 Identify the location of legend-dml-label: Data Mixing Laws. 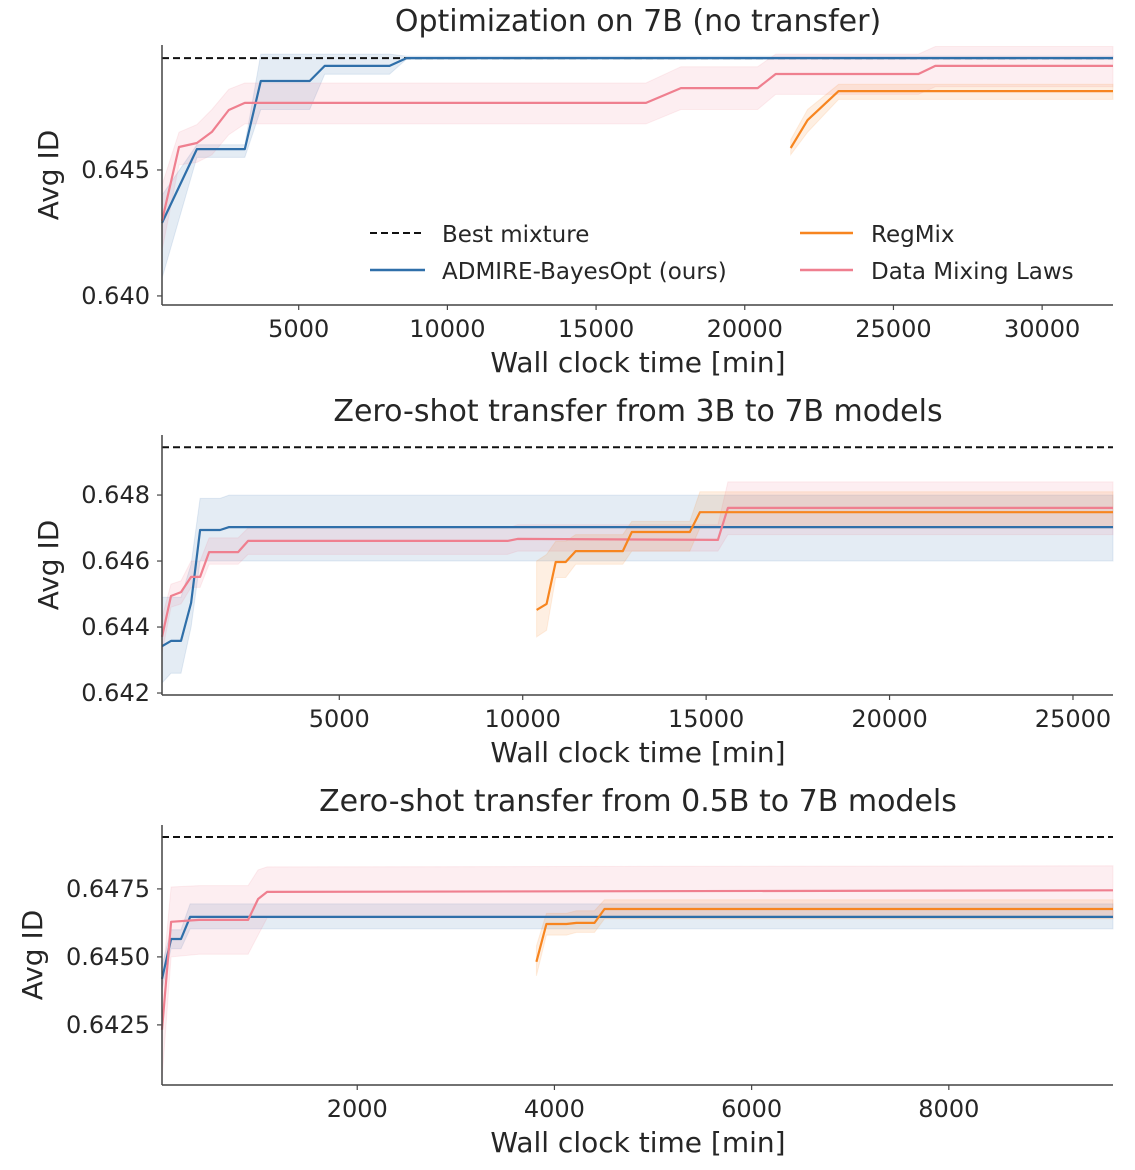
(972, 272).